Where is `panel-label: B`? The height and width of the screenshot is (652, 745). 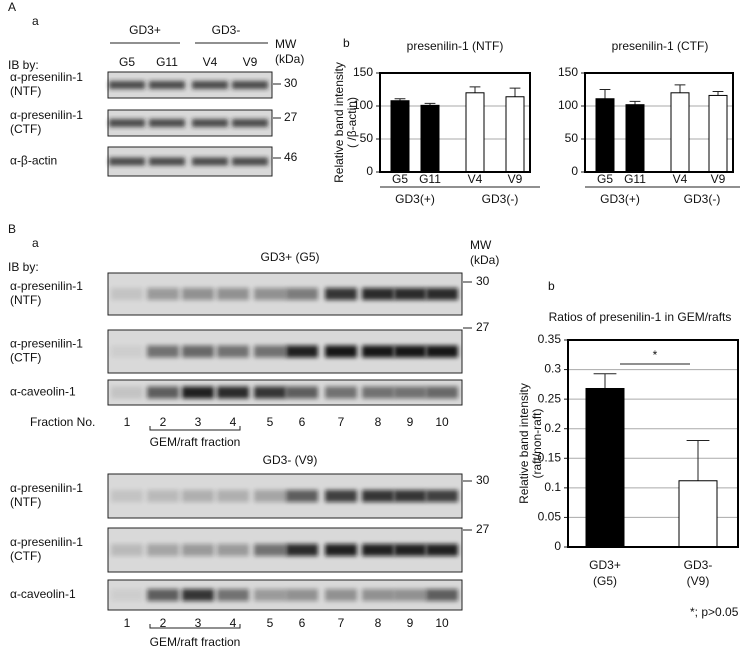 panel-label: B is located at coordinates (12, 229).